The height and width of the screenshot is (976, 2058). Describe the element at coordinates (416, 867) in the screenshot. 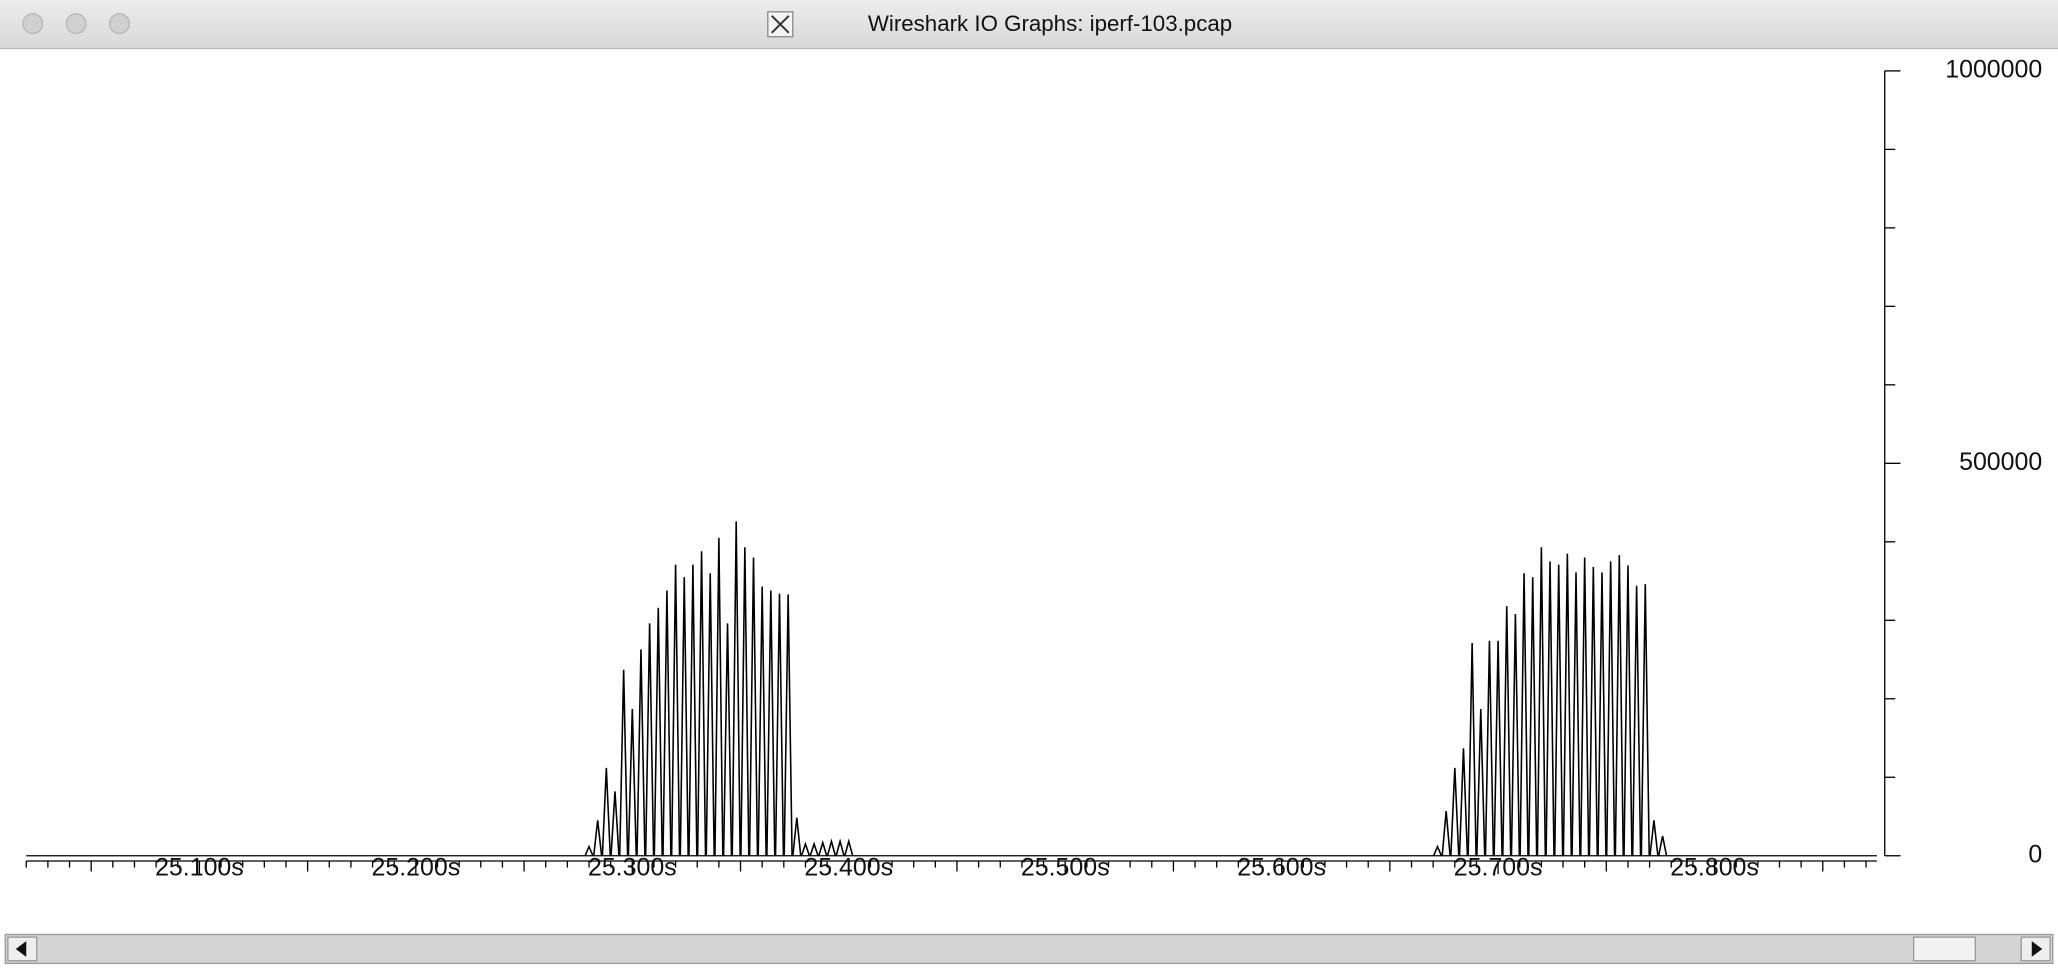

I see `x-tick-label: 25.200s` at that location.